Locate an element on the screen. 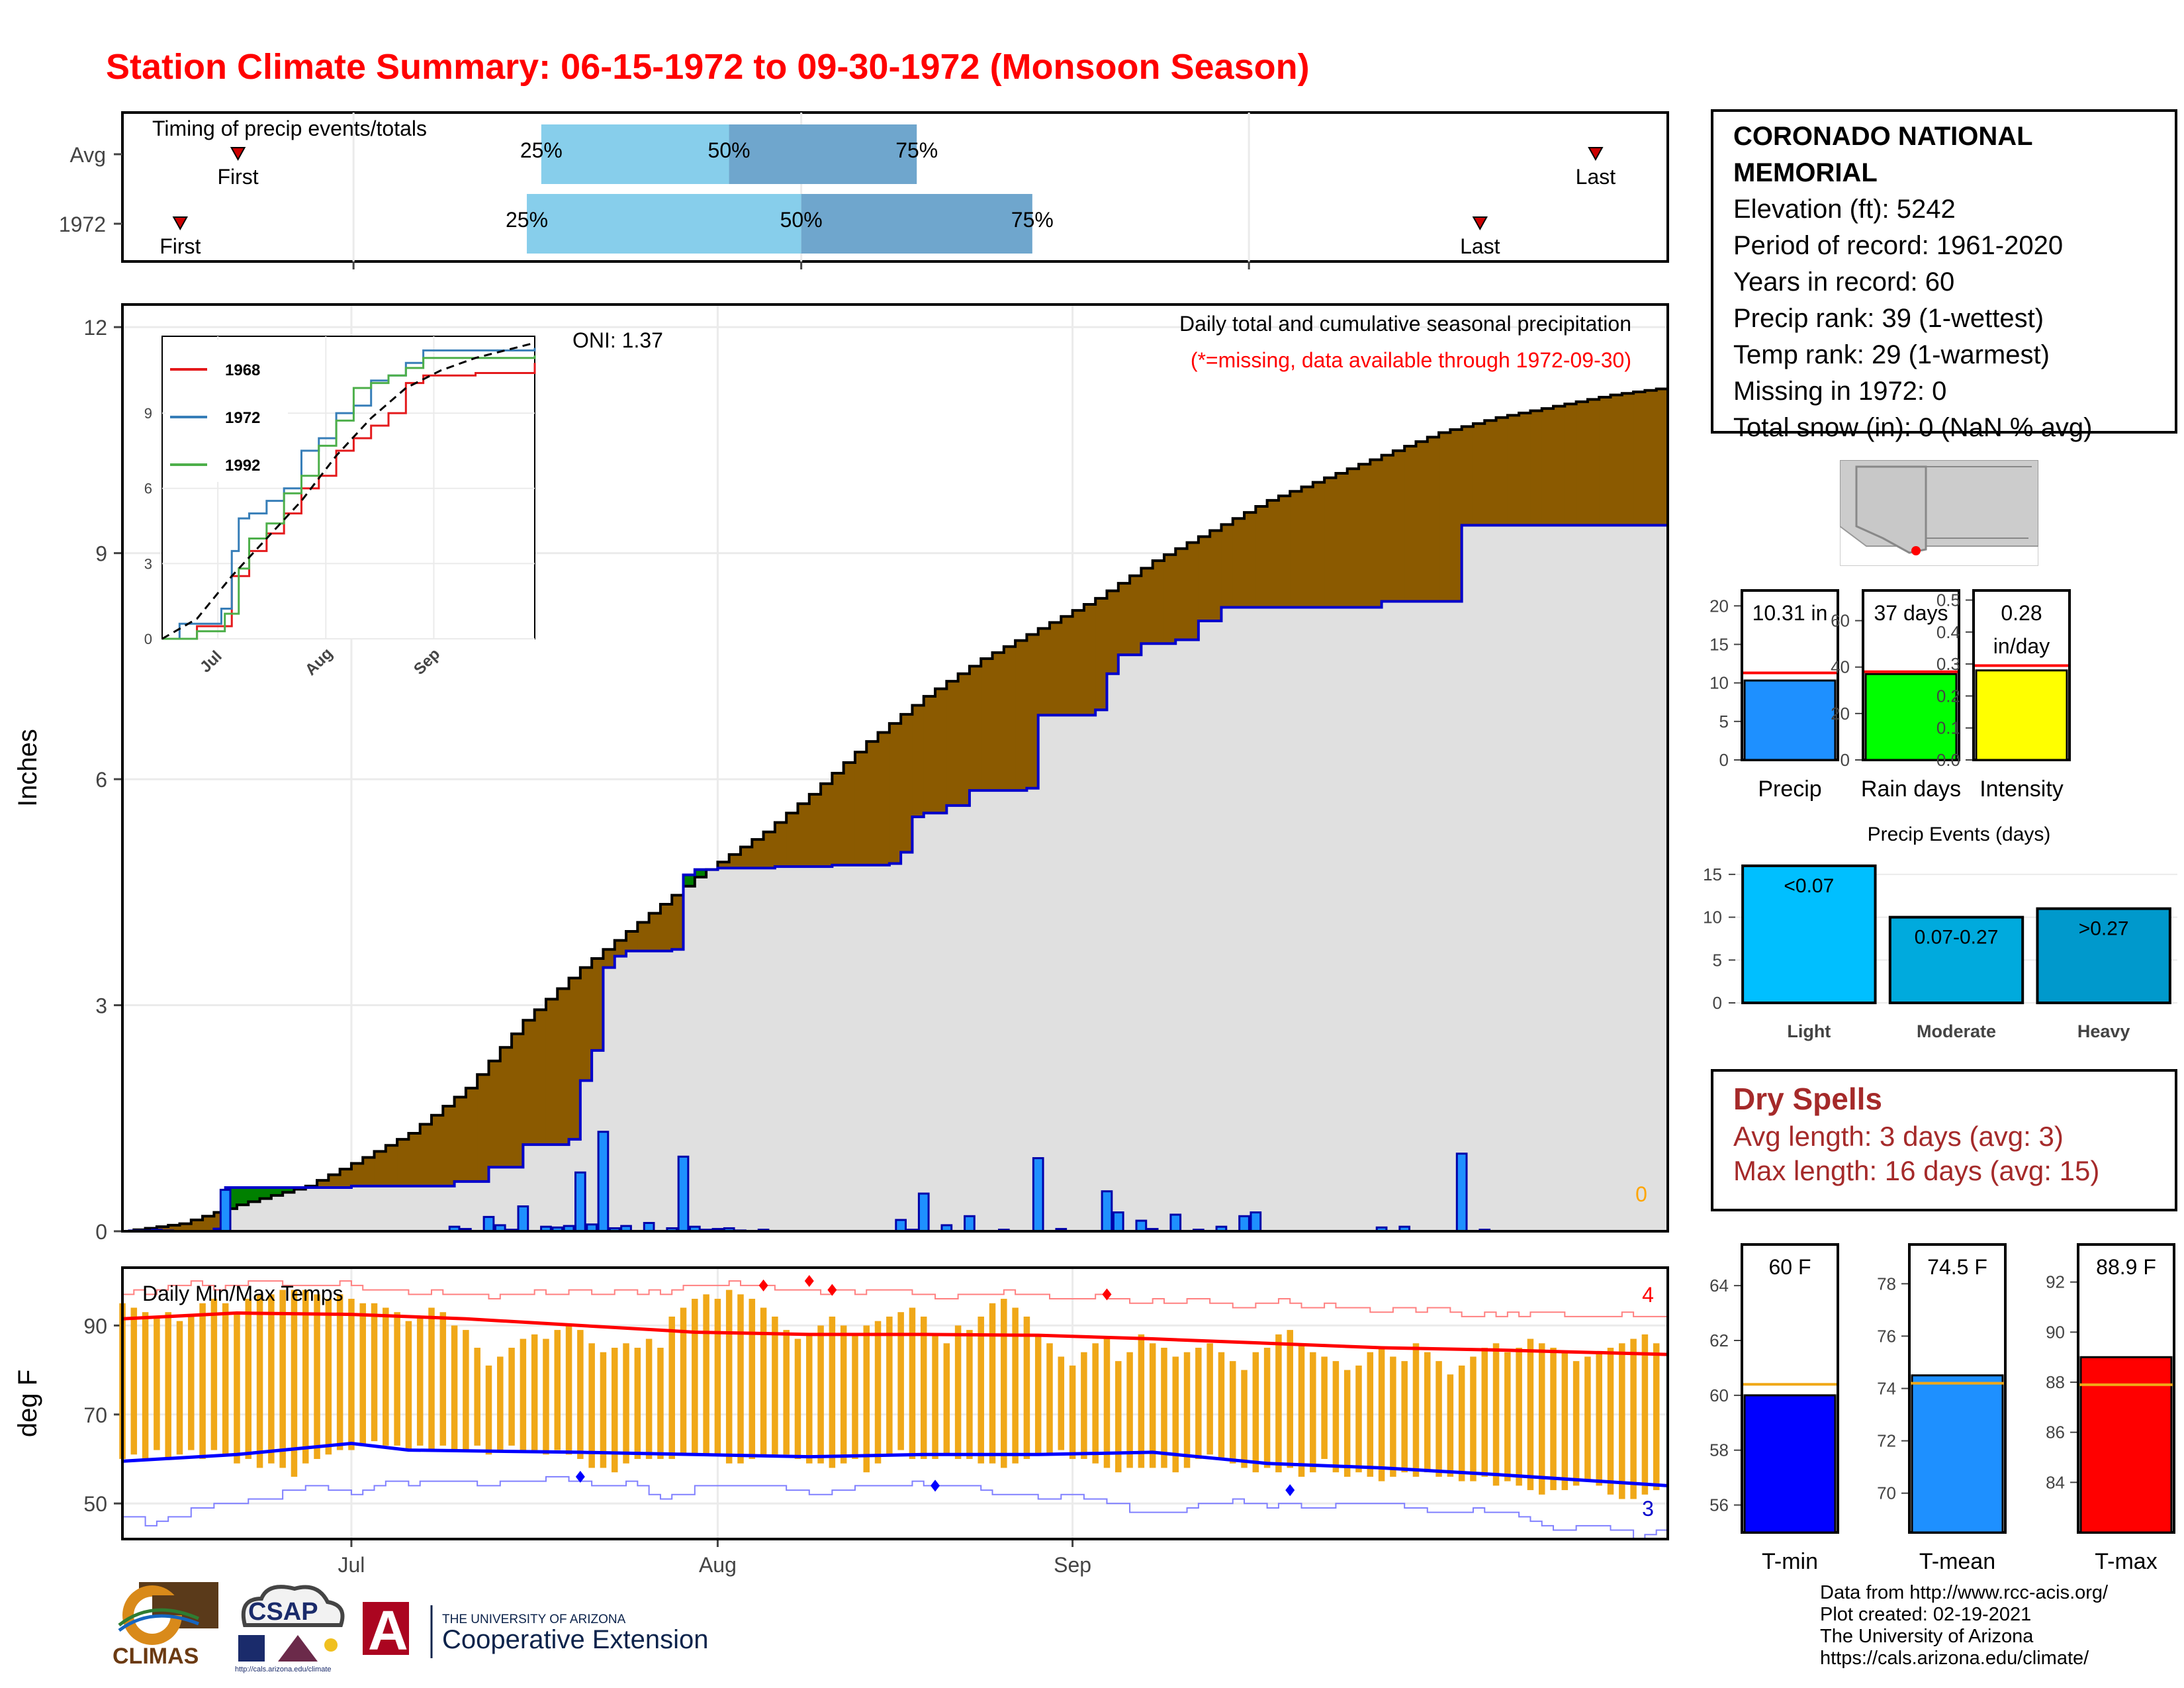  stat-y-tick-label: 62 is located at coordinates (1719, 1340).